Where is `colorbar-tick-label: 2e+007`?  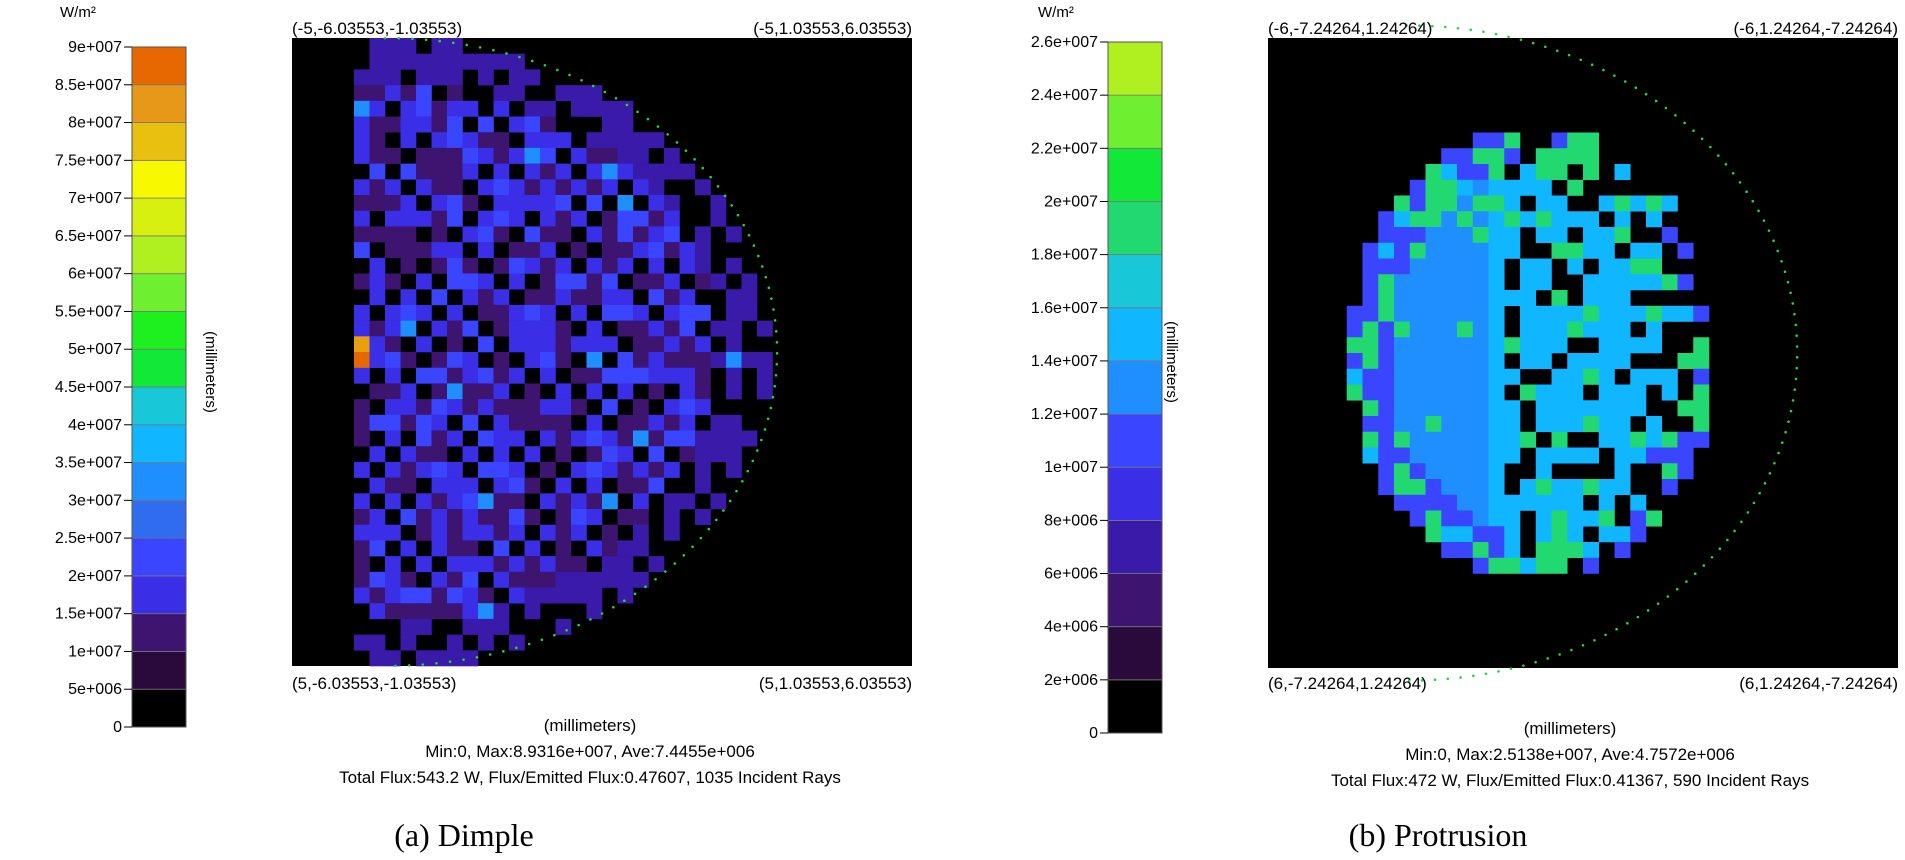
colorbar-tick-label: 2e+007 is located at coordinates (1071, 201).